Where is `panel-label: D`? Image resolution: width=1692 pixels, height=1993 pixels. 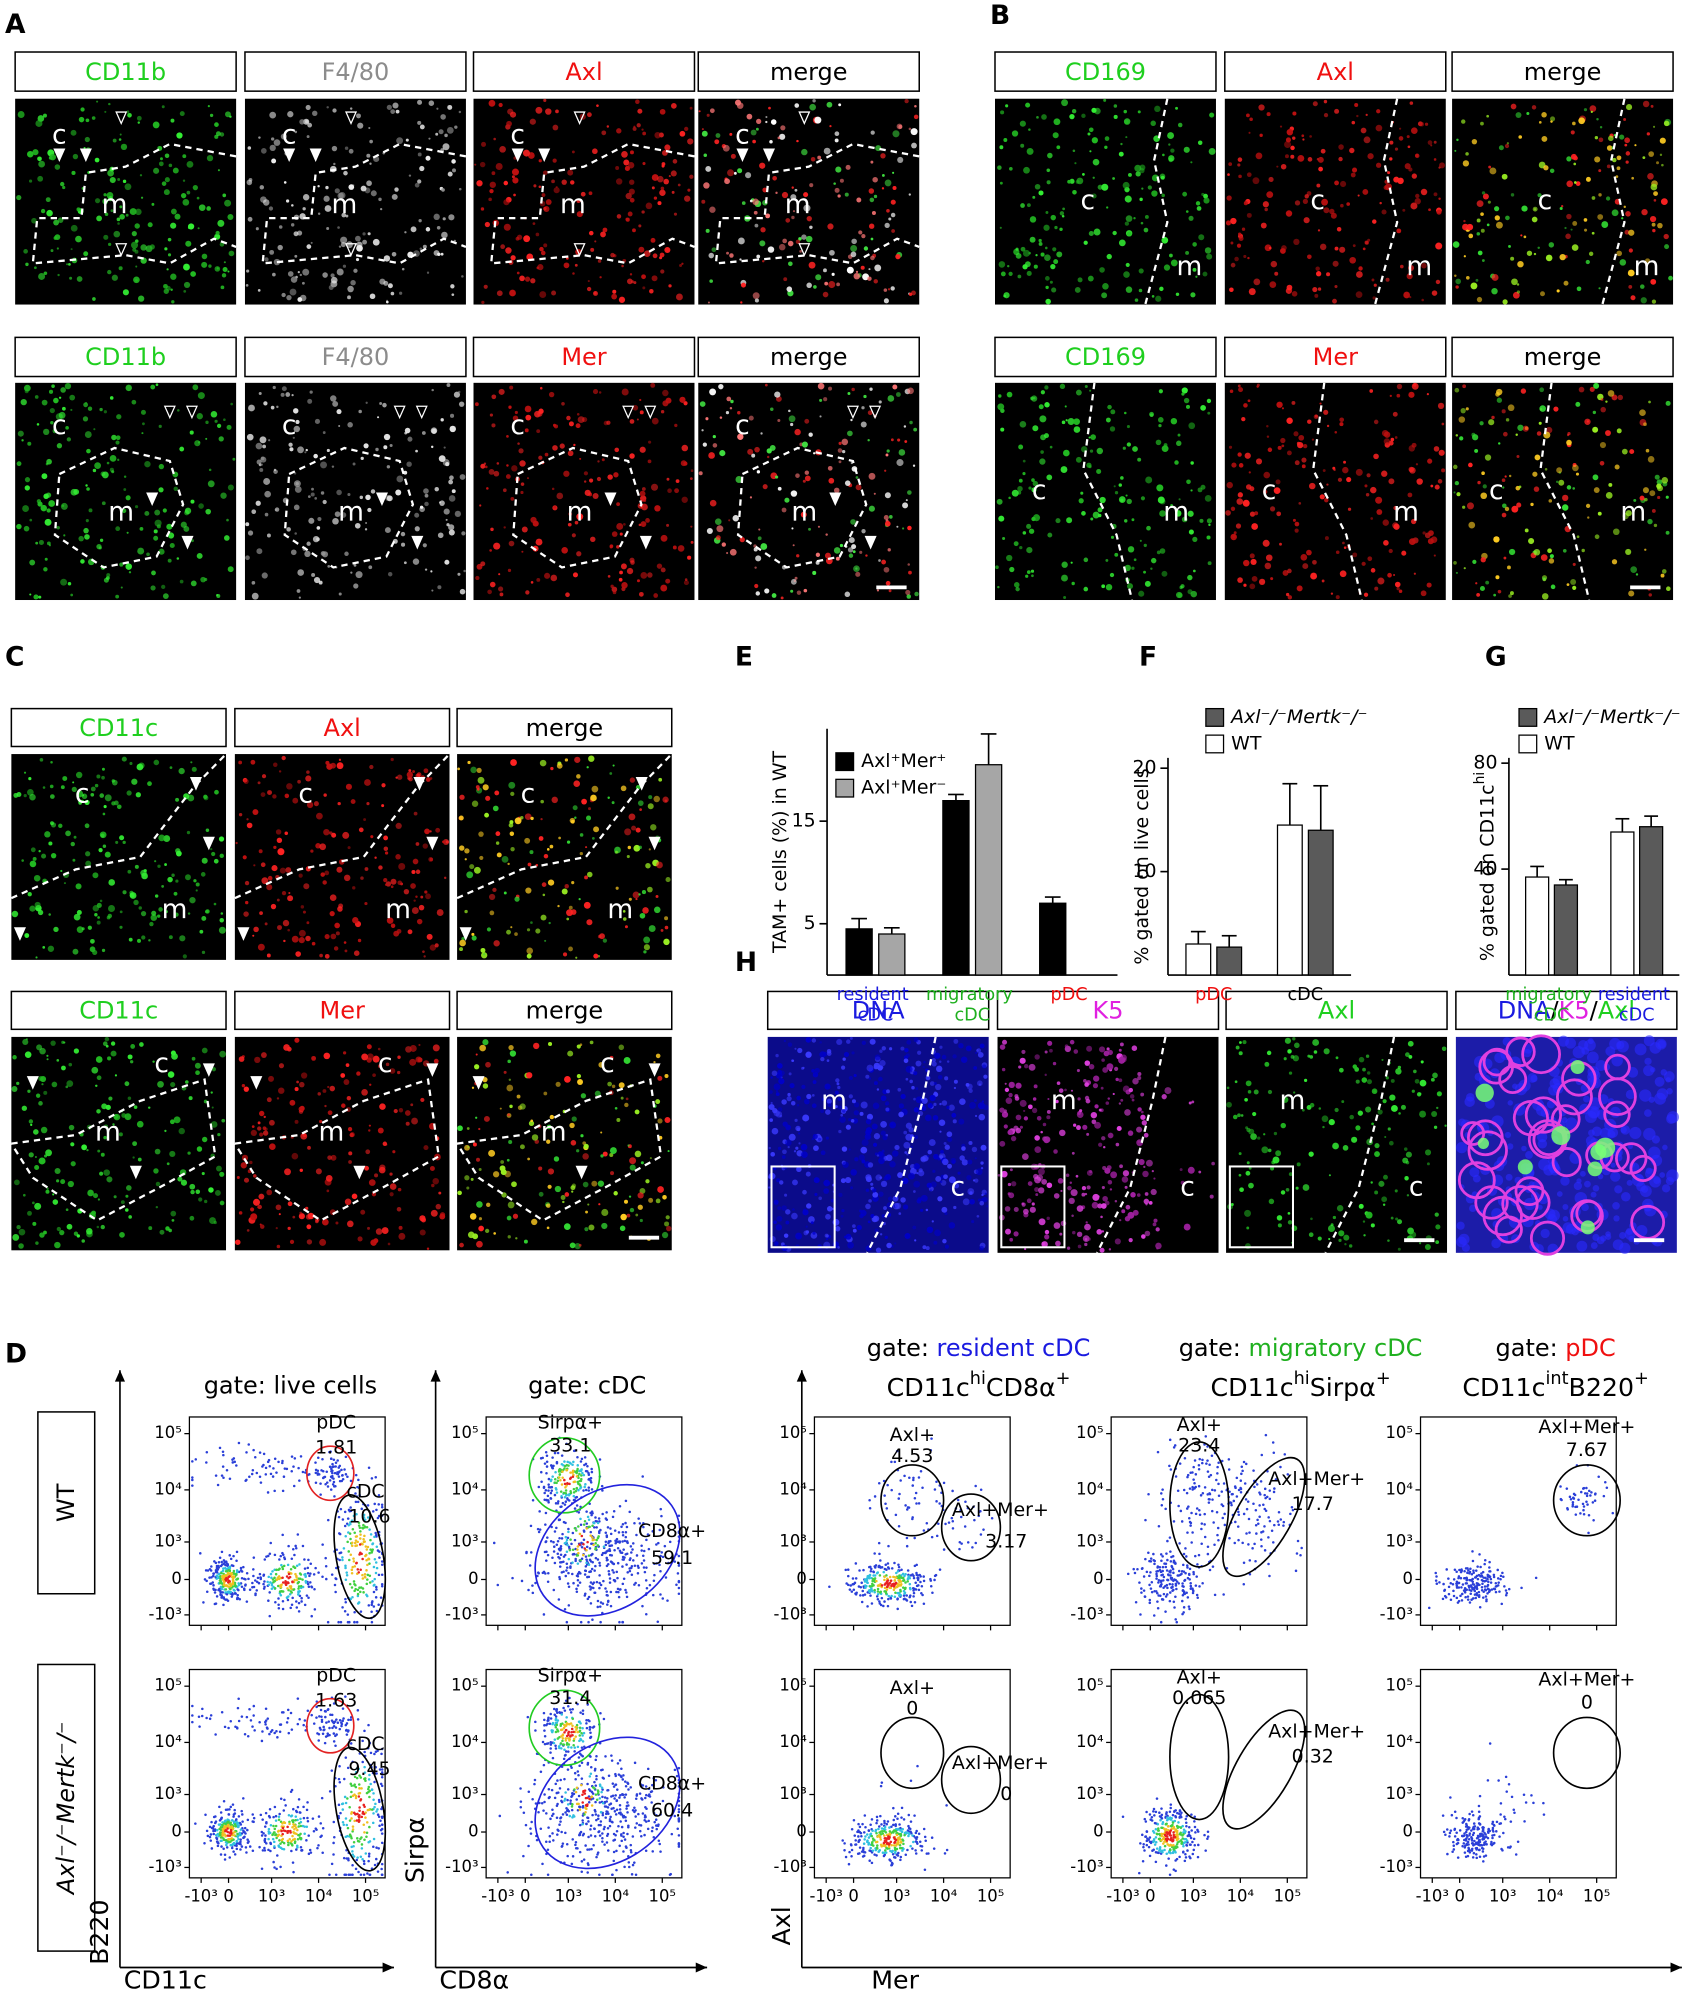 panel-label: D is located at coordinates (16, 1354).